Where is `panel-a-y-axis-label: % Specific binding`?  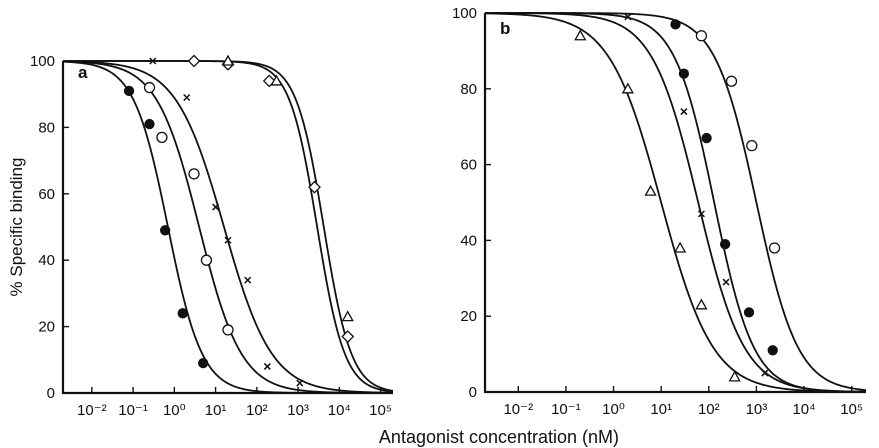 panel-a-y-axis-label: % Specific binding is located at coordinates (16, 227).